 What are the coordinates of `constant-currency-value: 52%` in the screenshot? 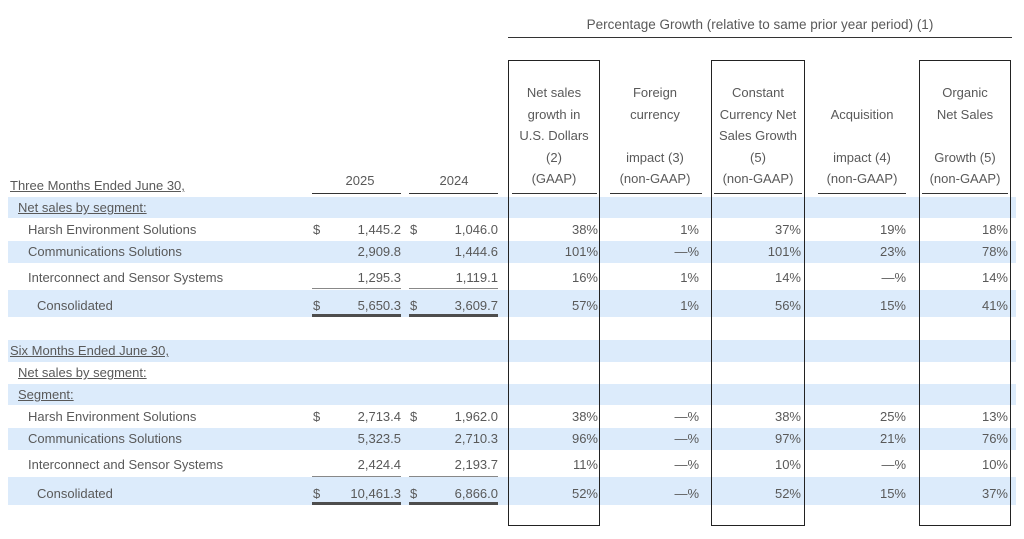 It's located at (787, 493).